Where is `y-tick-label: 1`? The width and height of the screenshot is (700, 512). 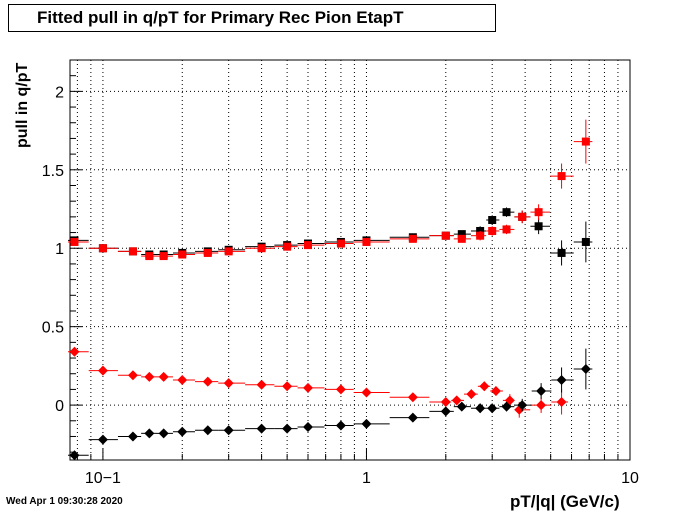 y-tick-label: 1 is located at coordinates (59, 249).